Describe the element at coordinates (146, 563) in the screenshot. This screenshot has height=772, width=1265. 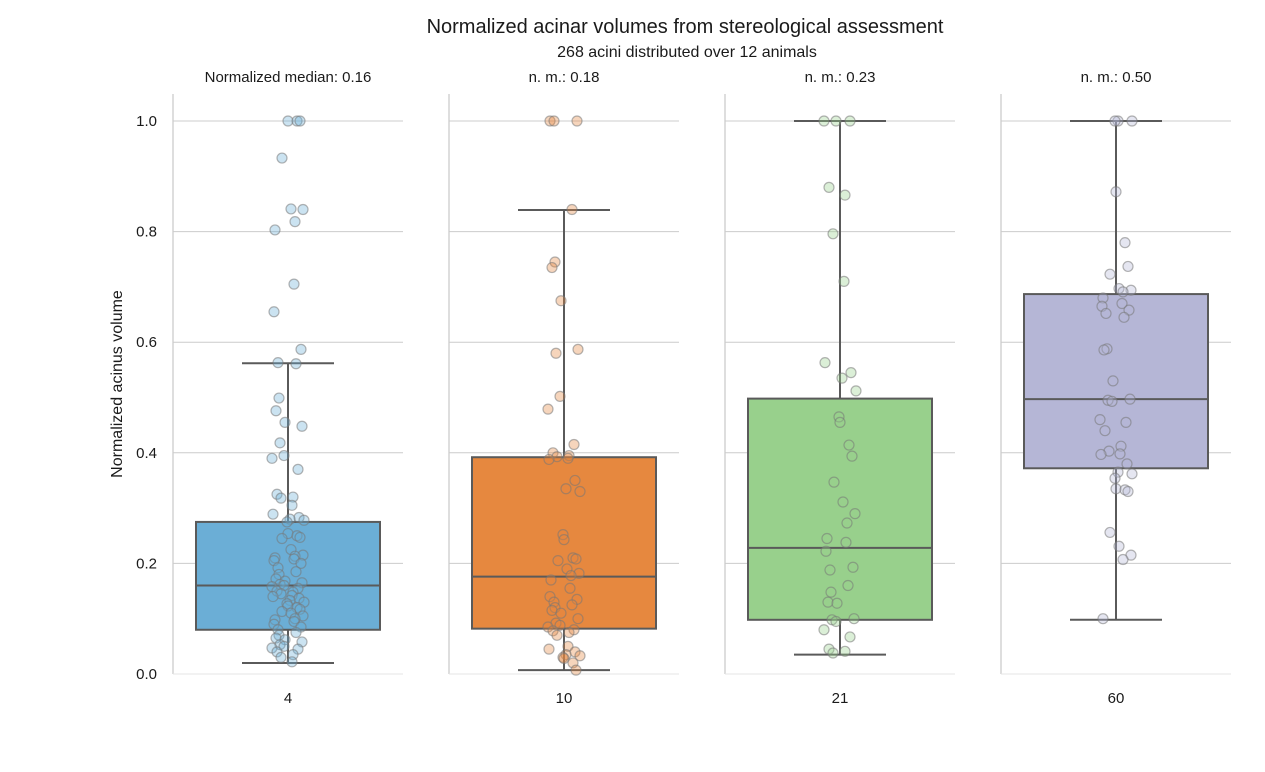
I see `y-tick-label: 0.2` at that location.